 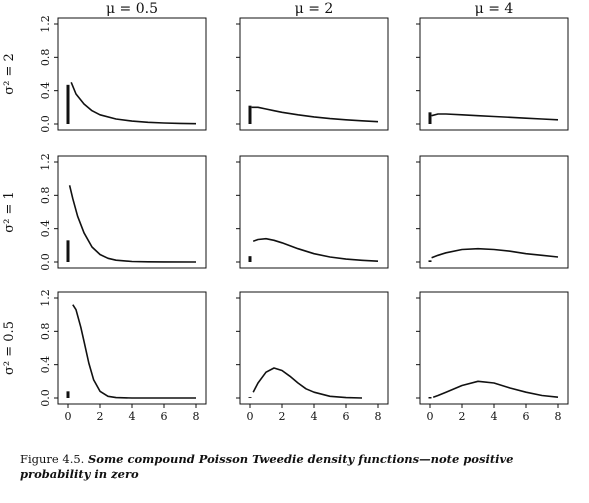 What do you see at coordinates (52, 459) in the screenshot?
I see `caption-lead: Figure 4.5.` at bounding box center [52, 459].